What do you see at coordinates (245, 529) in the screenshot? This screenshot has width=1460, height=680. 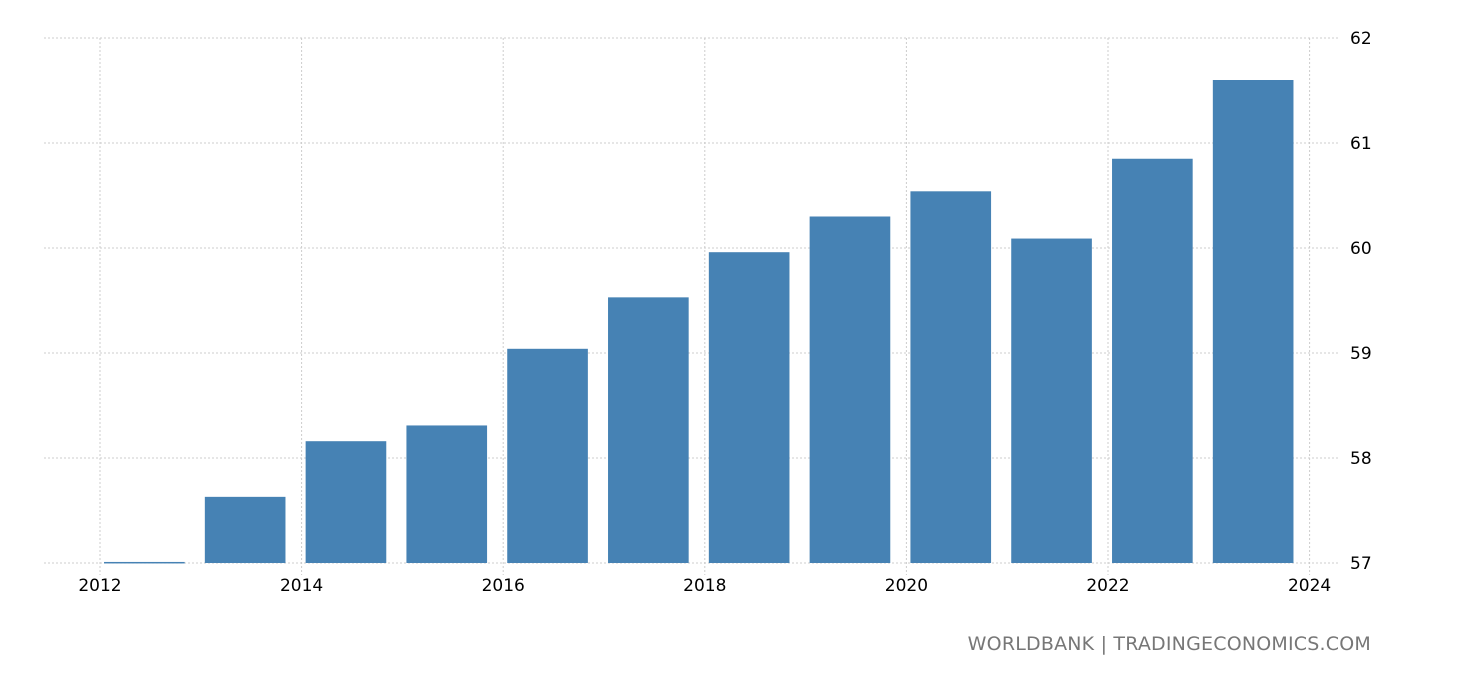 I see `bar-2013` at bounding box center [245, 529].